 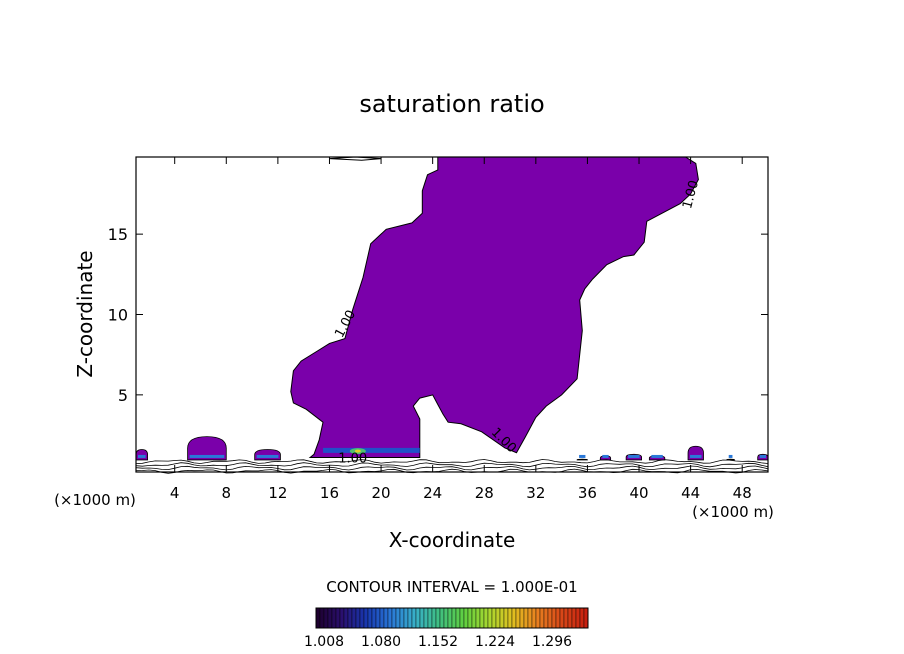 What do you see at coordinates (484, 493) in the screenshot?
I see `x-tick-label: 28` at bounding box center [484, 493].